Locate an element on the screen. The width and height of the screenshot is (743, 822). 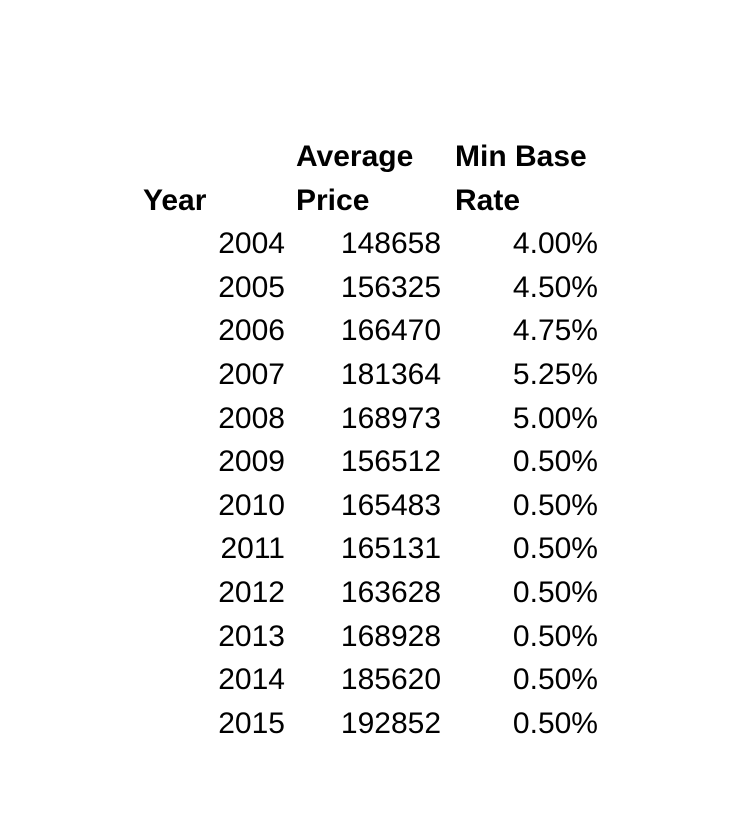
min-base-rate-header-line2: Rate is located at coordinates (488, 200).